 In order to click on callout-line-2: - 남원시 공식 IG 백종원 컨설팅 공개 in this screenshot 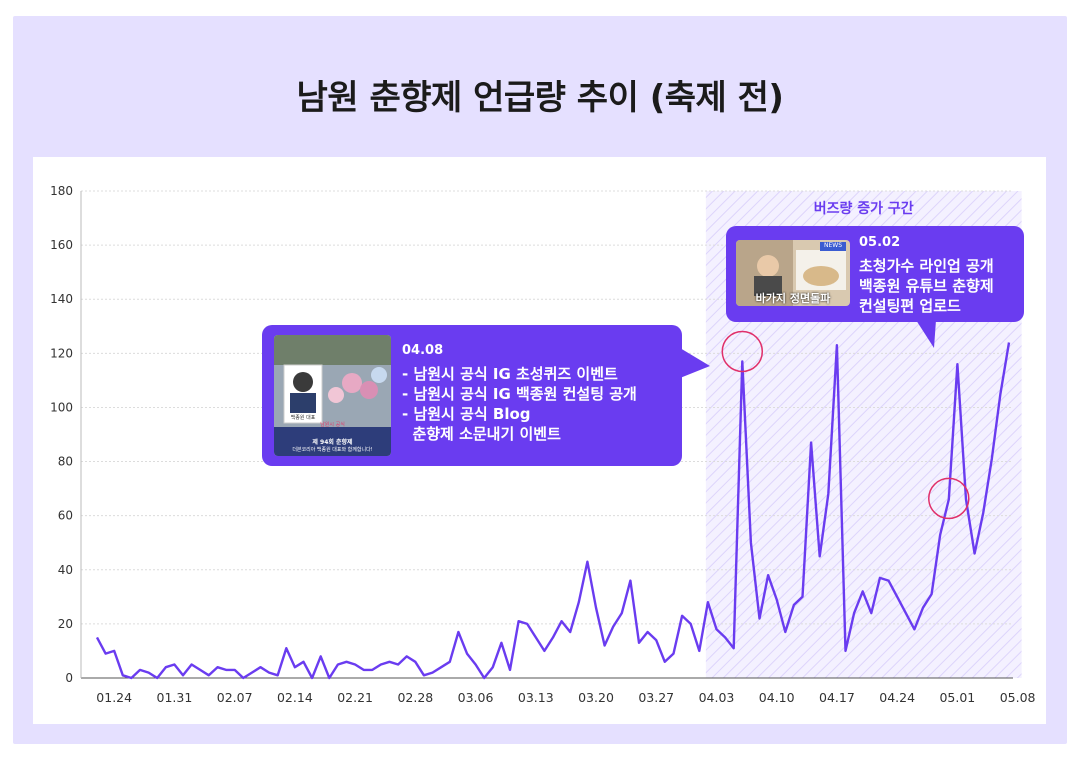, I will do `click(519, 394)`.